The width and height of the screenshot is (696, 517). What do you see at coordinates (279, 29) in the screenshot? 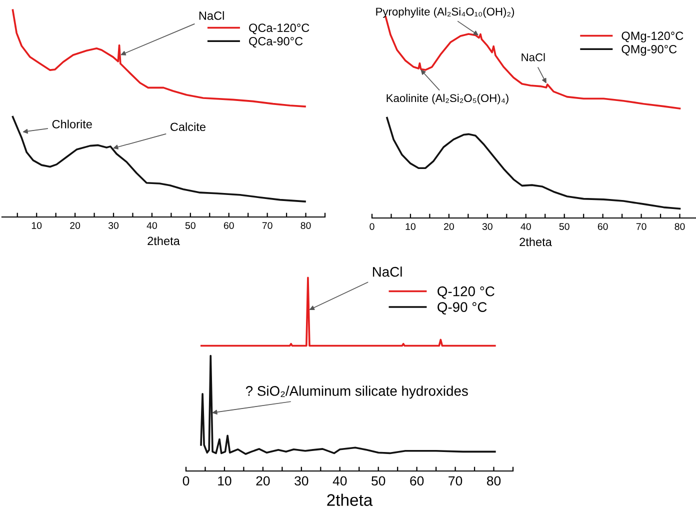
I see `legend-label: QCa-120°C` at bounding box center [279, 29].